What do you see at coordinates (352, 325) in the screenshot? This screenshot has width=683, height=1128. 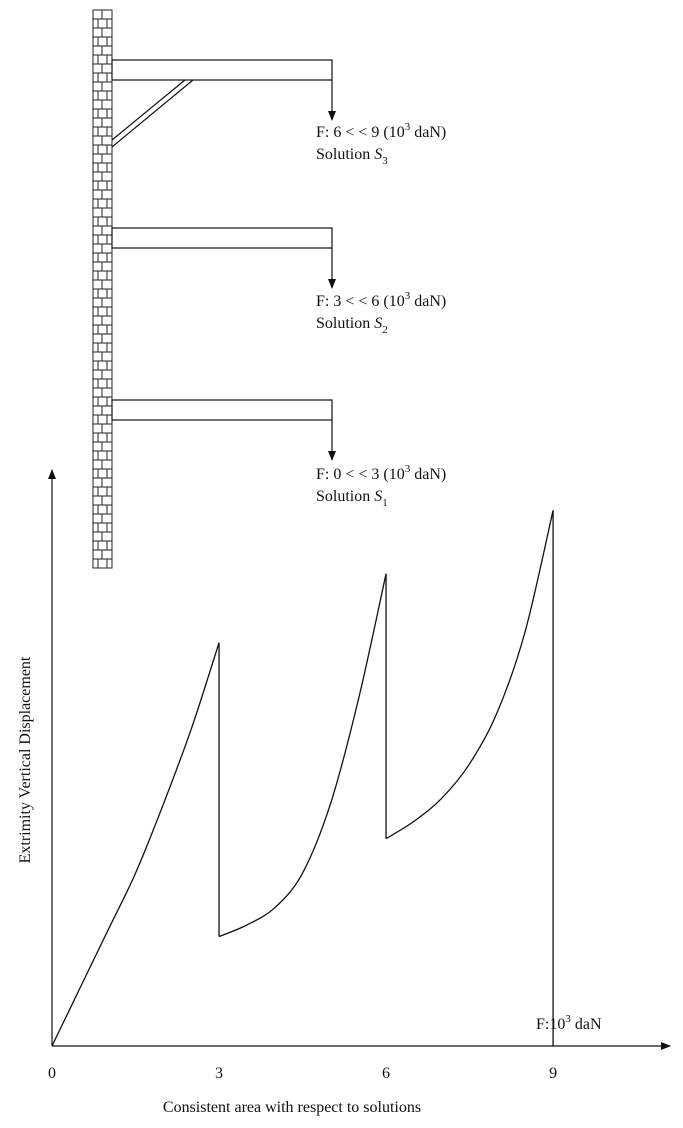 I see `solution-label-s2: Solution S2` at bounding box center [352, 325].